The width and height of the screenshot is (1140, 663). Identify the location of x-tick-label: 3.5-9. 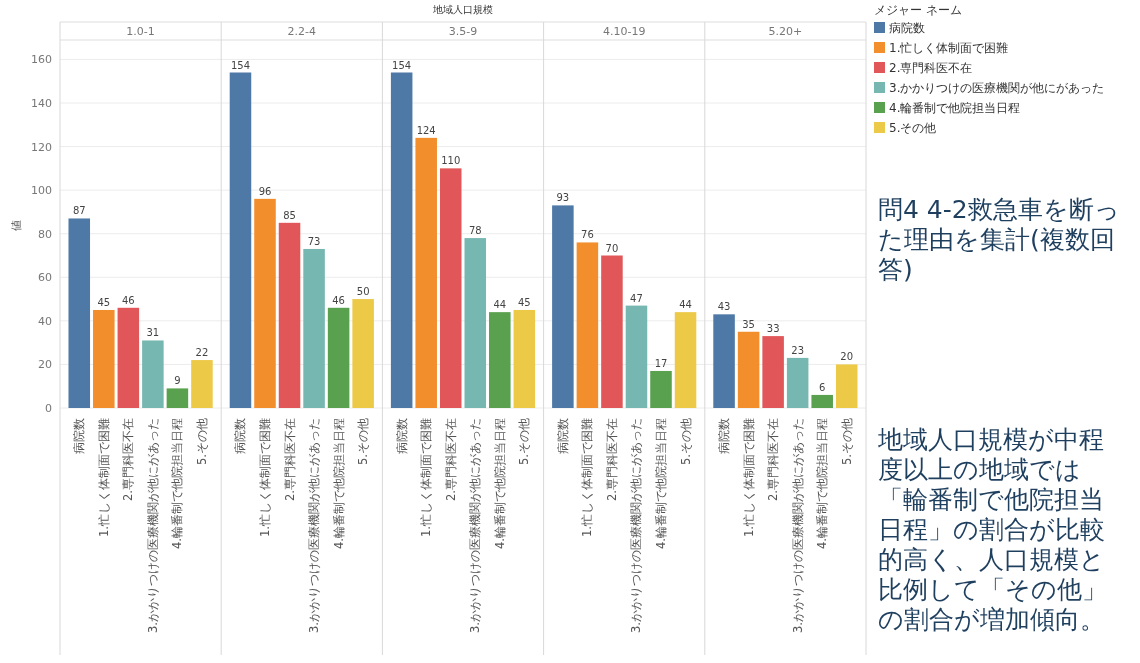
(463, 31).